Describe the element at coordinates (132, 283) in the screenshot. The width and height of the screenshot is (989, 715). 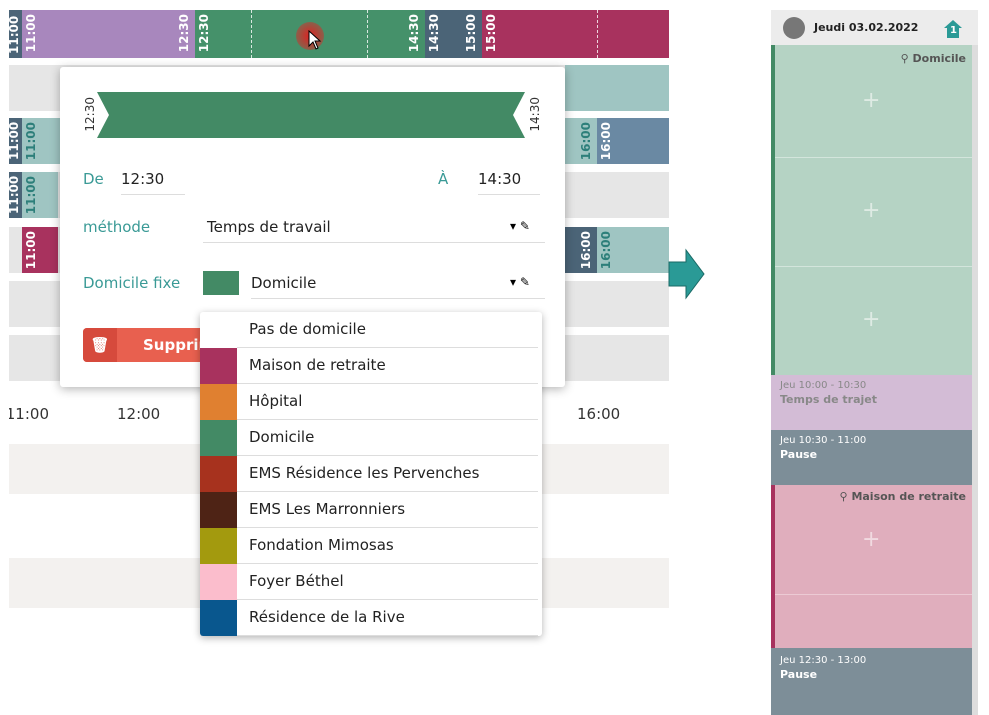
I see `home-label: Domicile fixe` at that location.